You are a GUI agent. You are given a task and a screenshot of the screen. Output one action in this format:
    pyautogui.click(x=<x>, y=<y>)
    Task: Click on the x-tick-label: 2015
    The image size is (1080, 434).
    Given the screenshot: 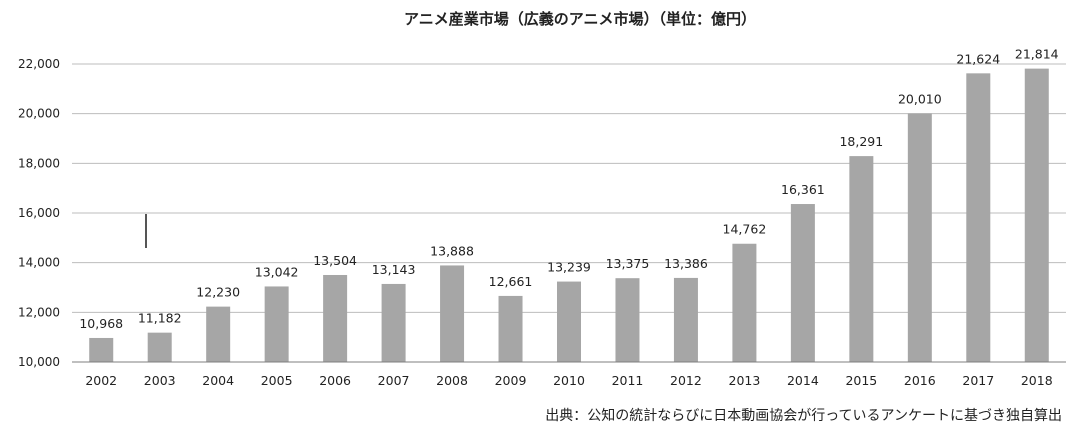 What is the action you would take?
    pyautogui.click(x=861, y=380)
    